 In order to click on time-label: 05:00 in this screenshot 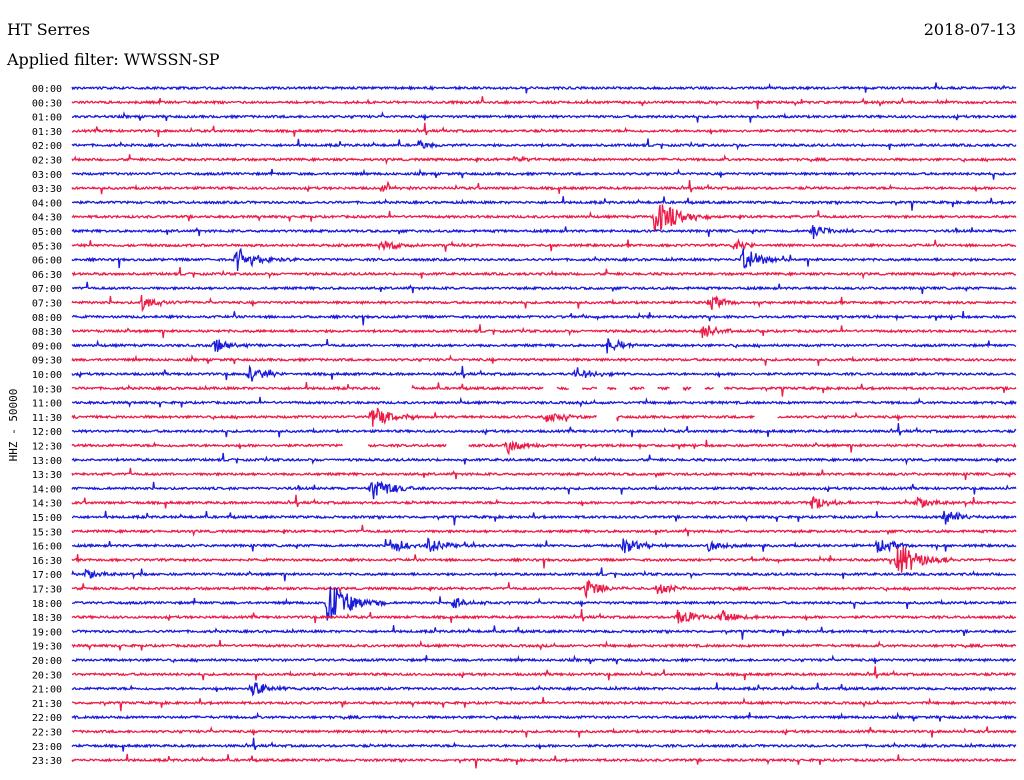, I will do `click(47, 232)`.